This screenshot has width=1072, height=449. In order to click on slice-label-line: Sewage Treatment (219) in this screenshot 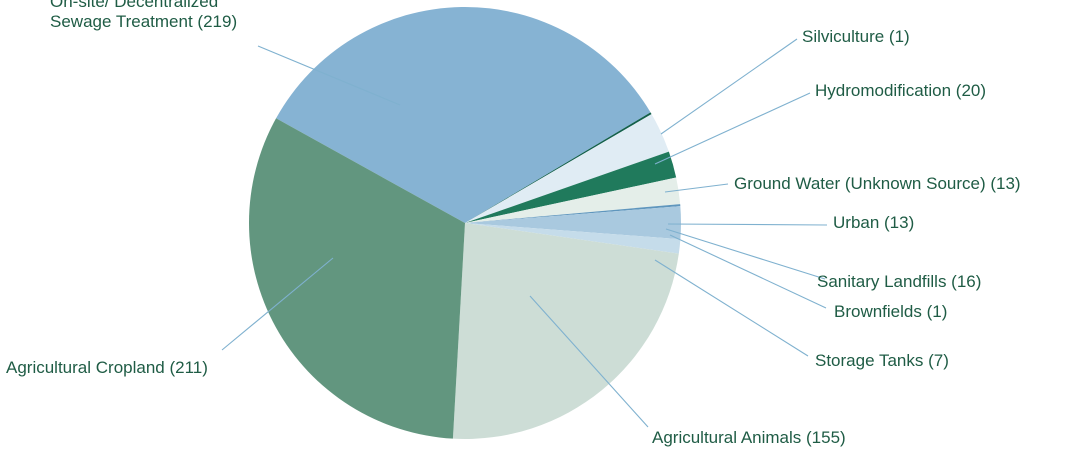, I will do `click(143, 21)`.